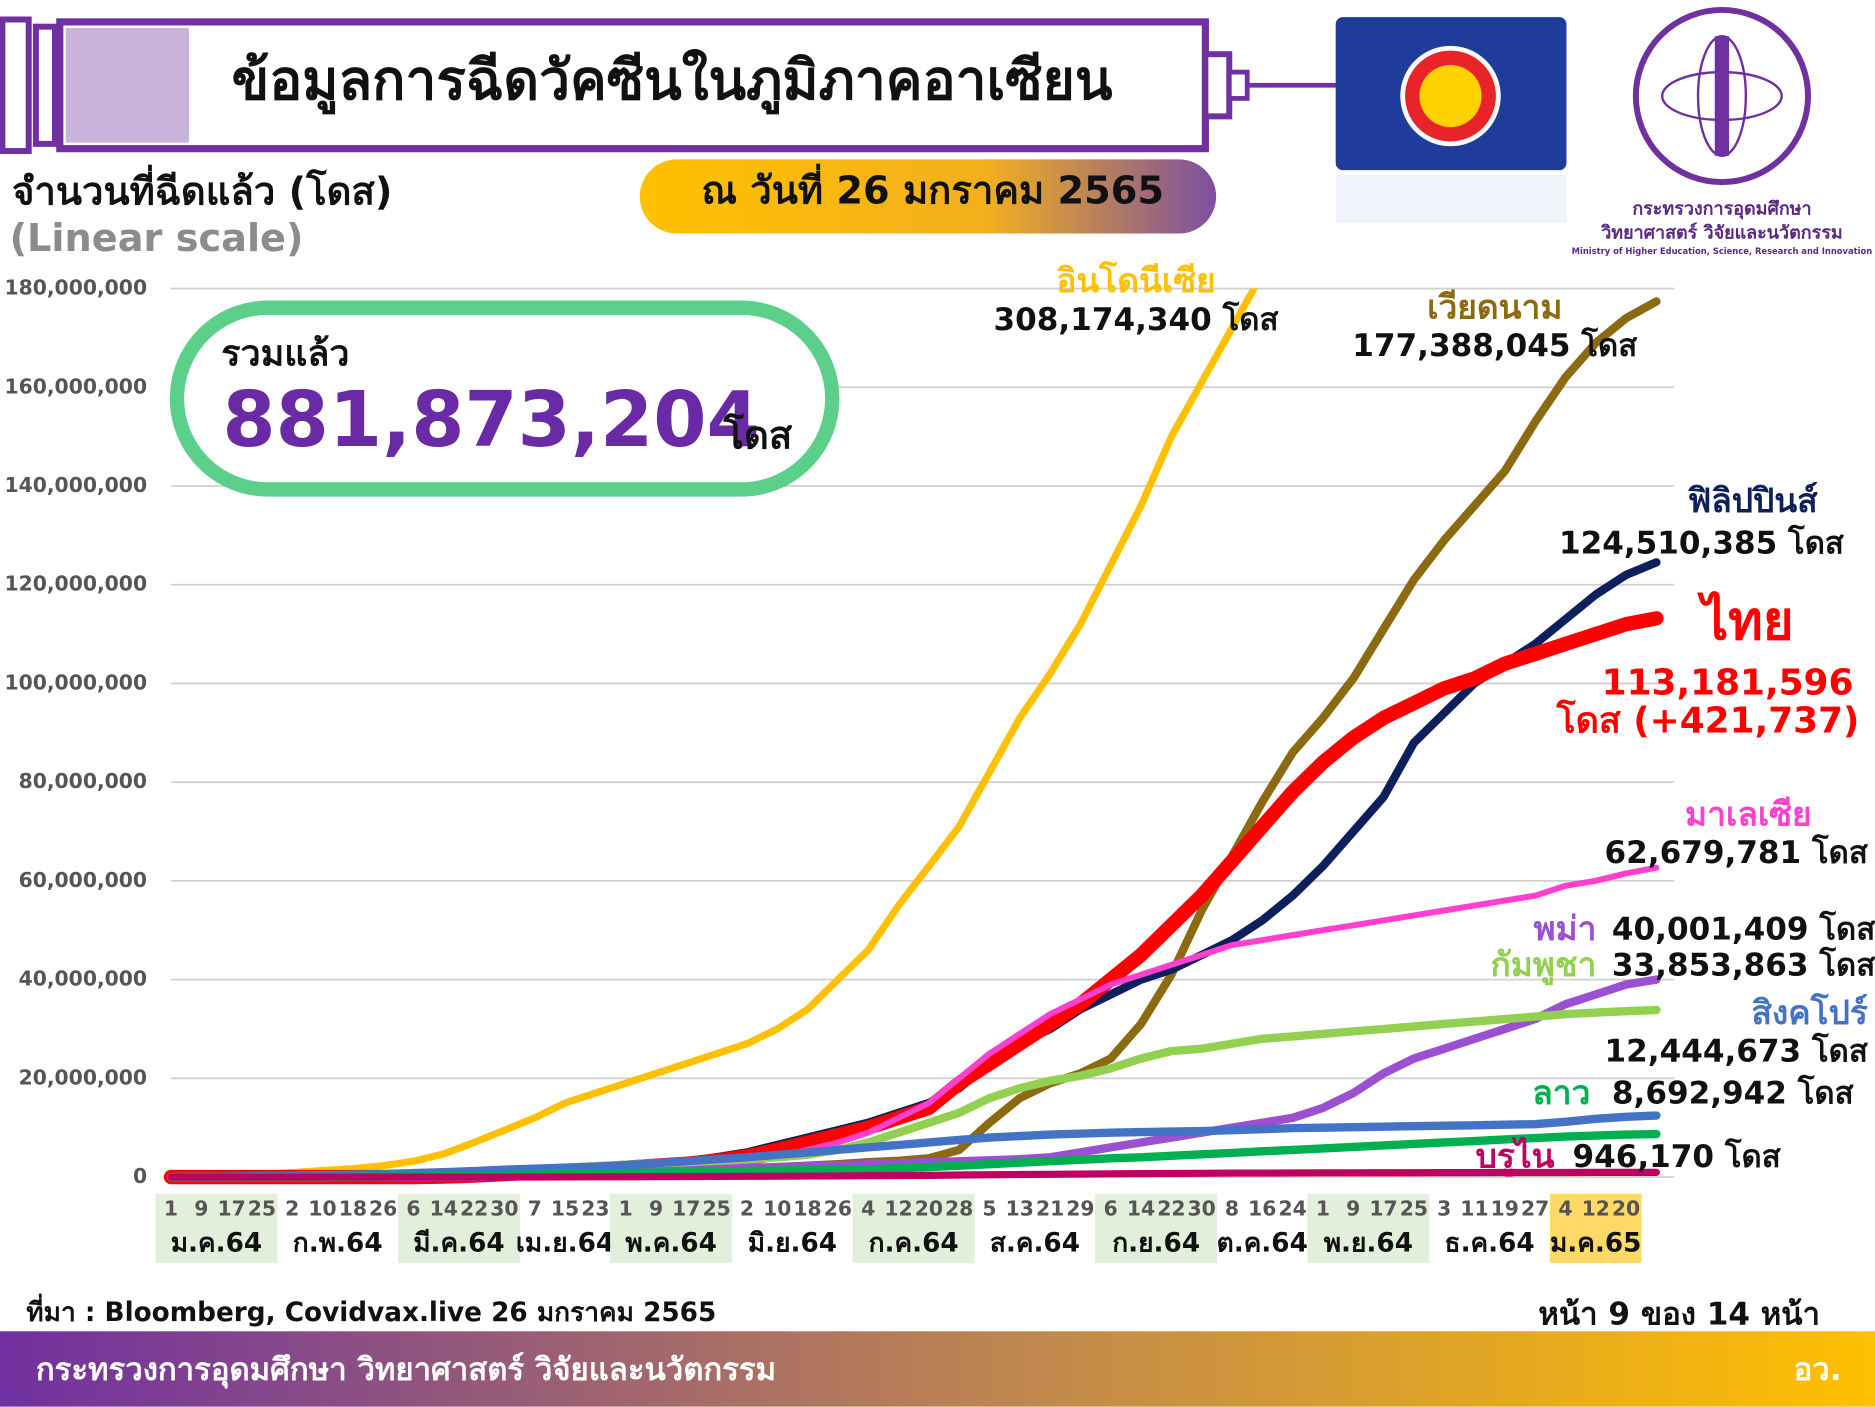 Image resolution: width=1875 pixels, height=1407 pixels. What do you see at coordinates (757, 436) in the screenshot?
I see `total-unit: โดส` at bounding box center [757, 436].